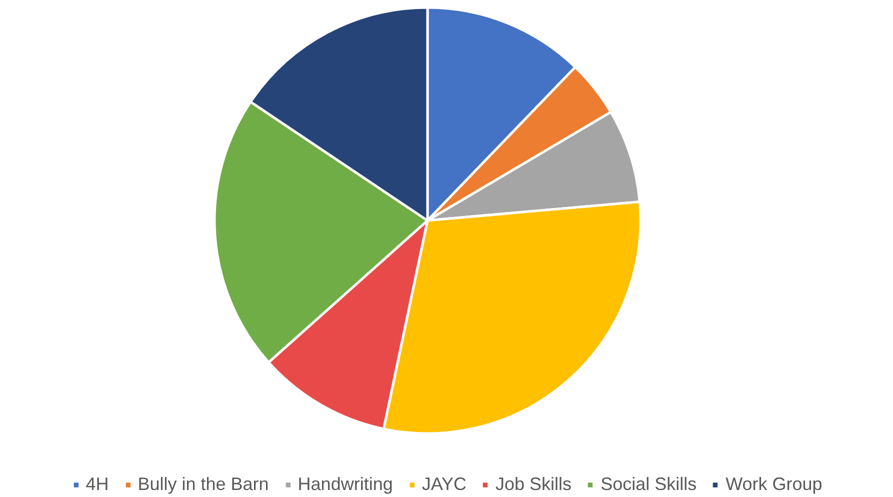 Image resolution: width=893 pixels, height=497 pixels. I want to click on legend-label: Work Group, so click(774, 484).